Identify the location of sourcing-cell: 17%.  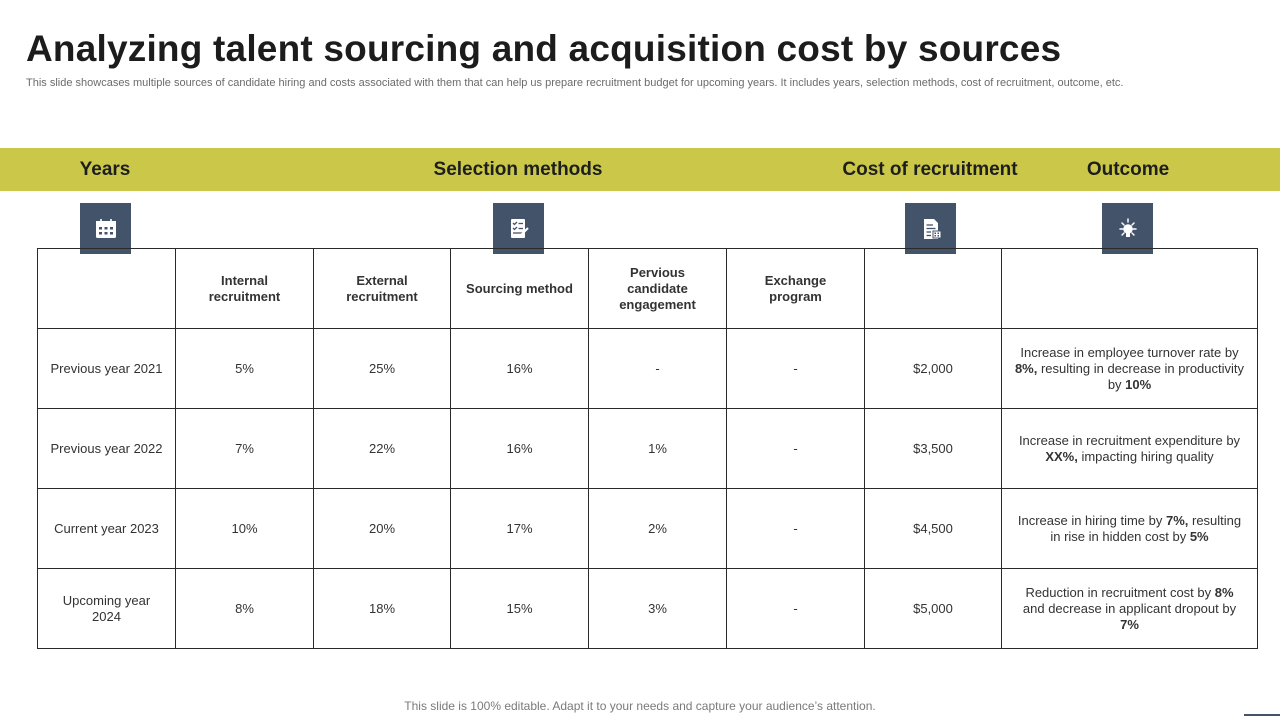
(519, 528).